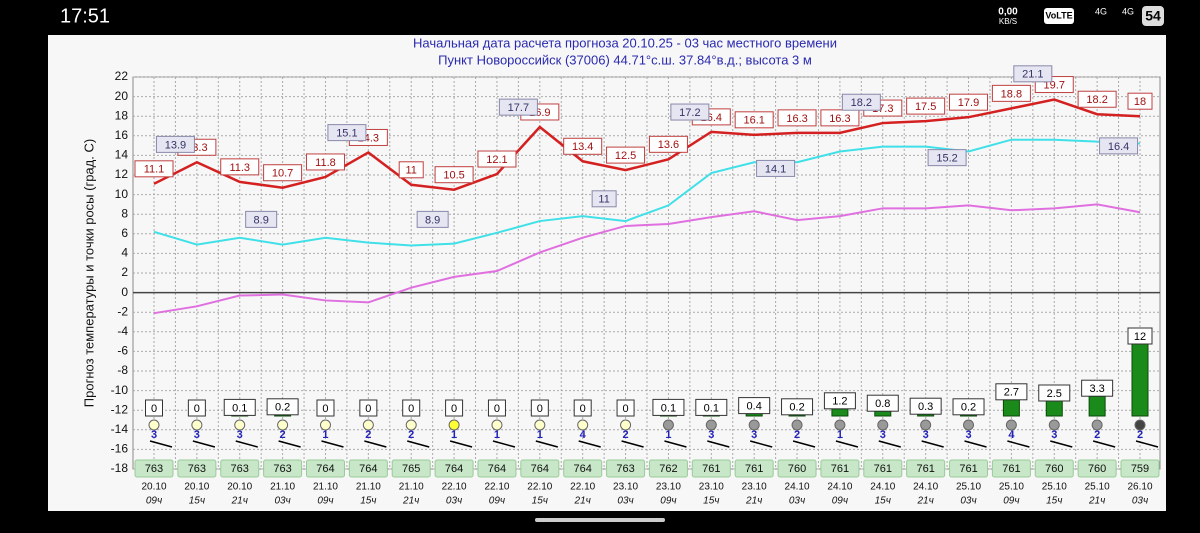 This screenshot has width=1200, height=533. I want to click on y-tick-label: 14, so click(122, 155).